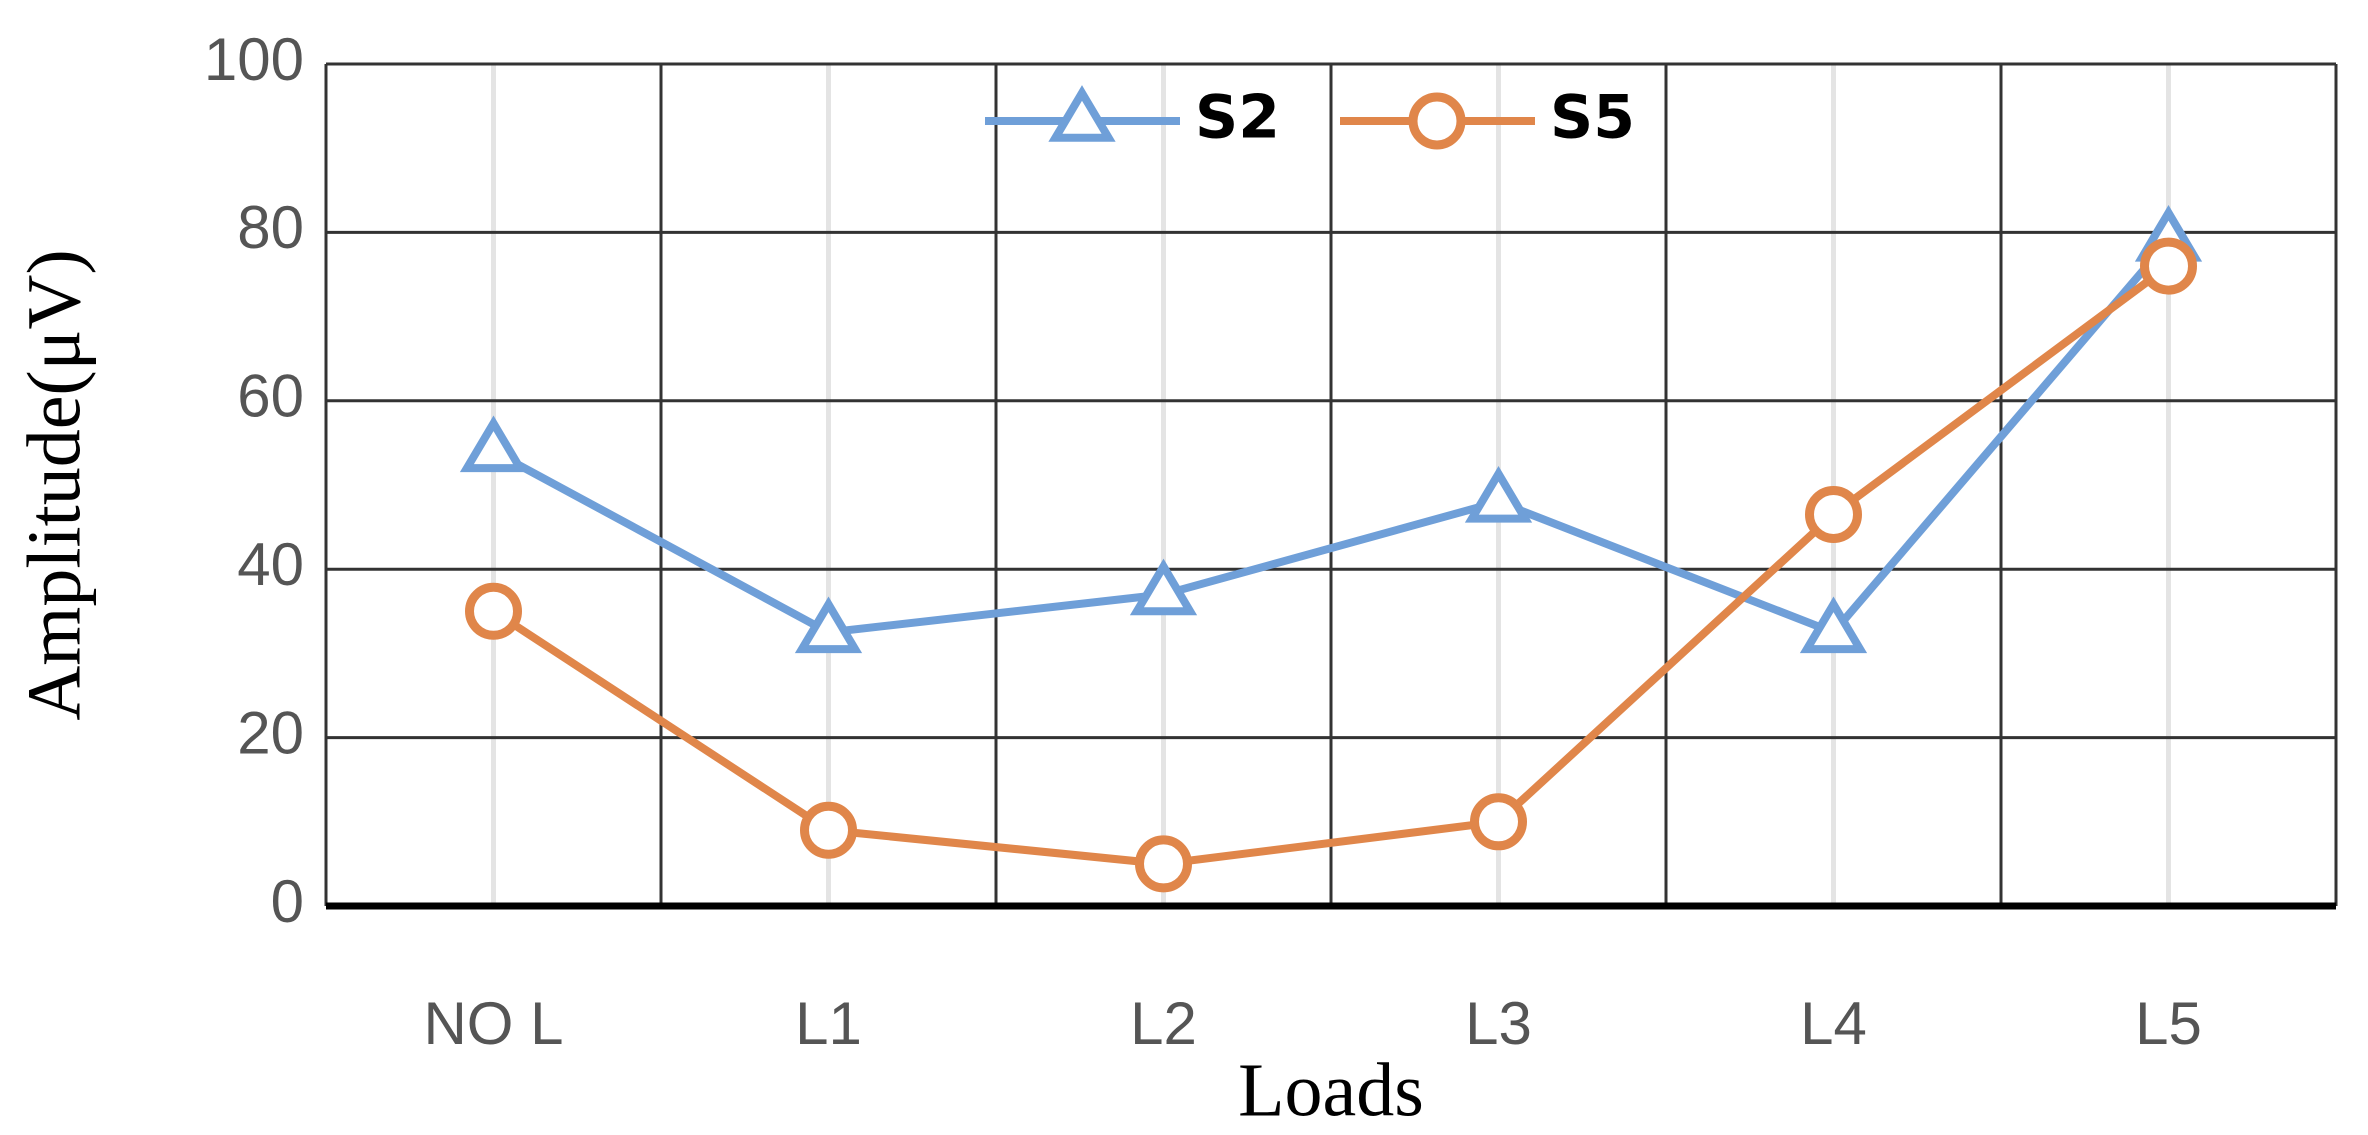 The width and height of the screenshot is (2368, 1135). I want to click on y-tick-label: 100, so click(254, 59).